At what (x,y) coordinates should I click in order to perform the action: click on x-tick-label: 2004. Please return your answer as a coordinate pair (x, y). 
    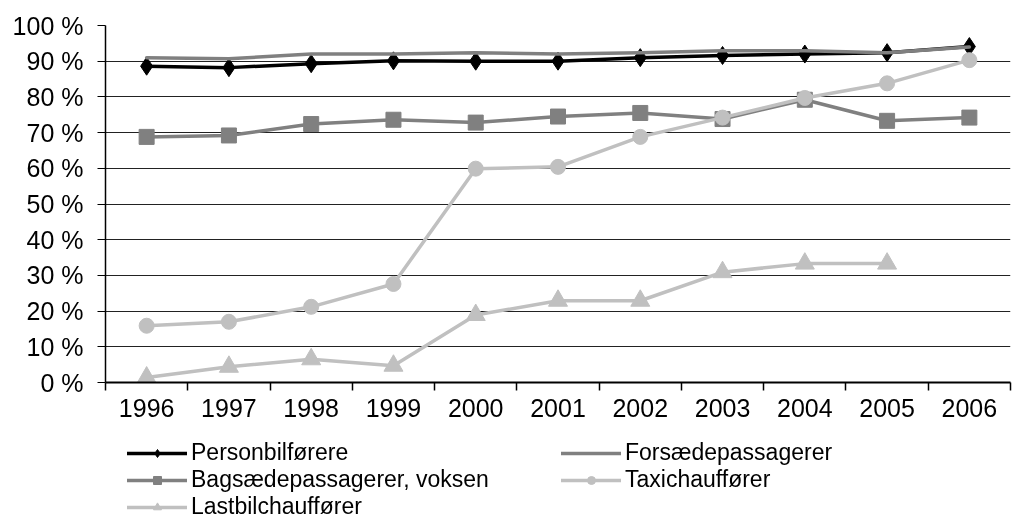
    Looking at the image, I should click on (805, 407).